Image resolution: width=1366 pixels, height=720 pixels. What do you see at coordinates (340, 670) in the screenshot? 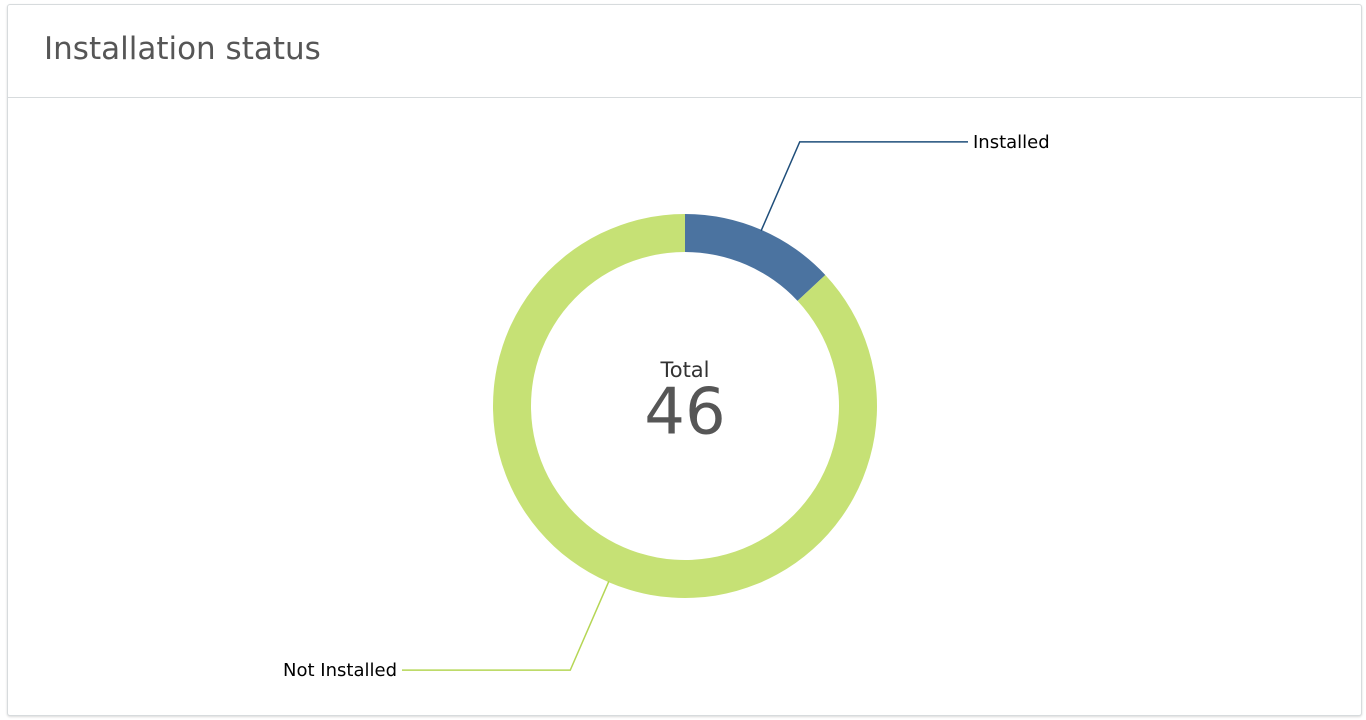
I see `slice-label: Not Installed` at bounding box center [340, 670].